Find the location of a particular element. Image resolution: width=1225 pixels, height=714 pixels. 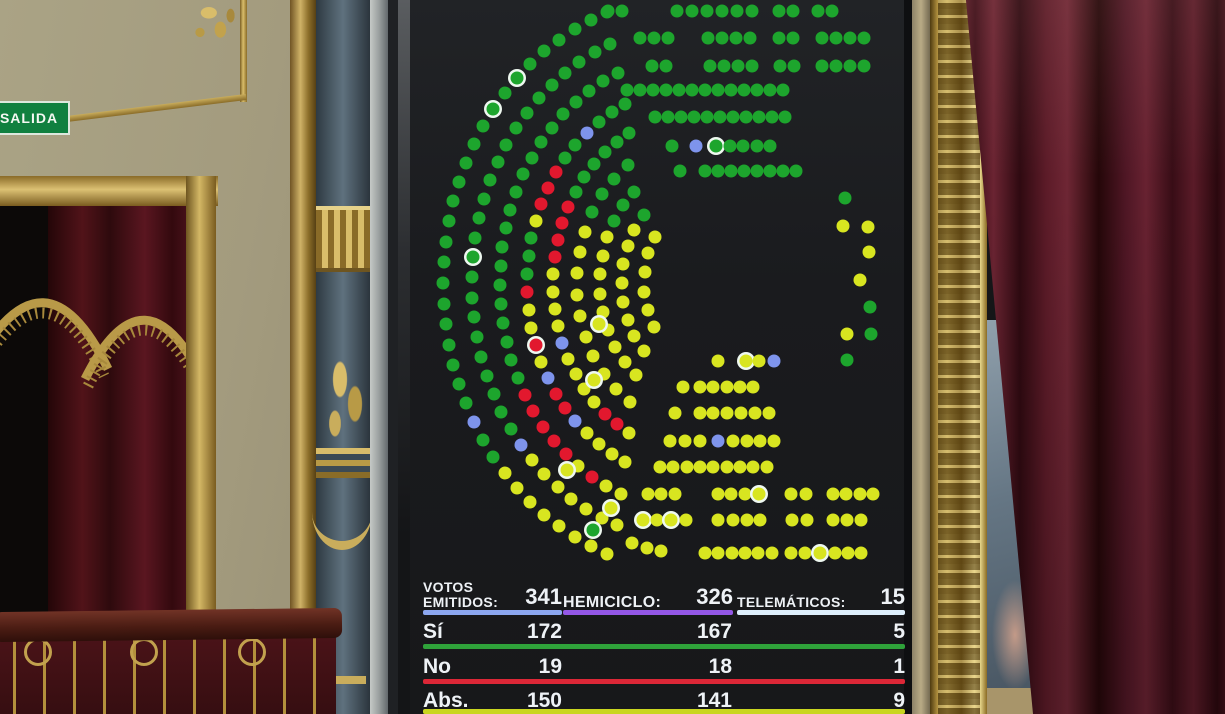

painting-frame-base is located at coordinates (1013, 701).